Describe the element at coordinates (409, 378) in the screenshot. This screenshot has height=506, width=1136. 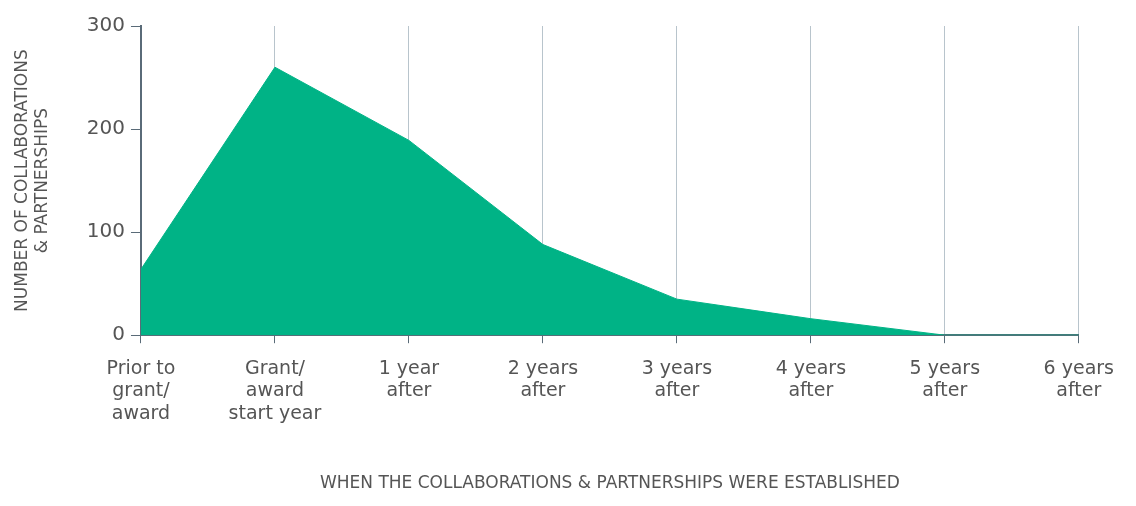
I see `x-tick-label: 1 year after` at that location.